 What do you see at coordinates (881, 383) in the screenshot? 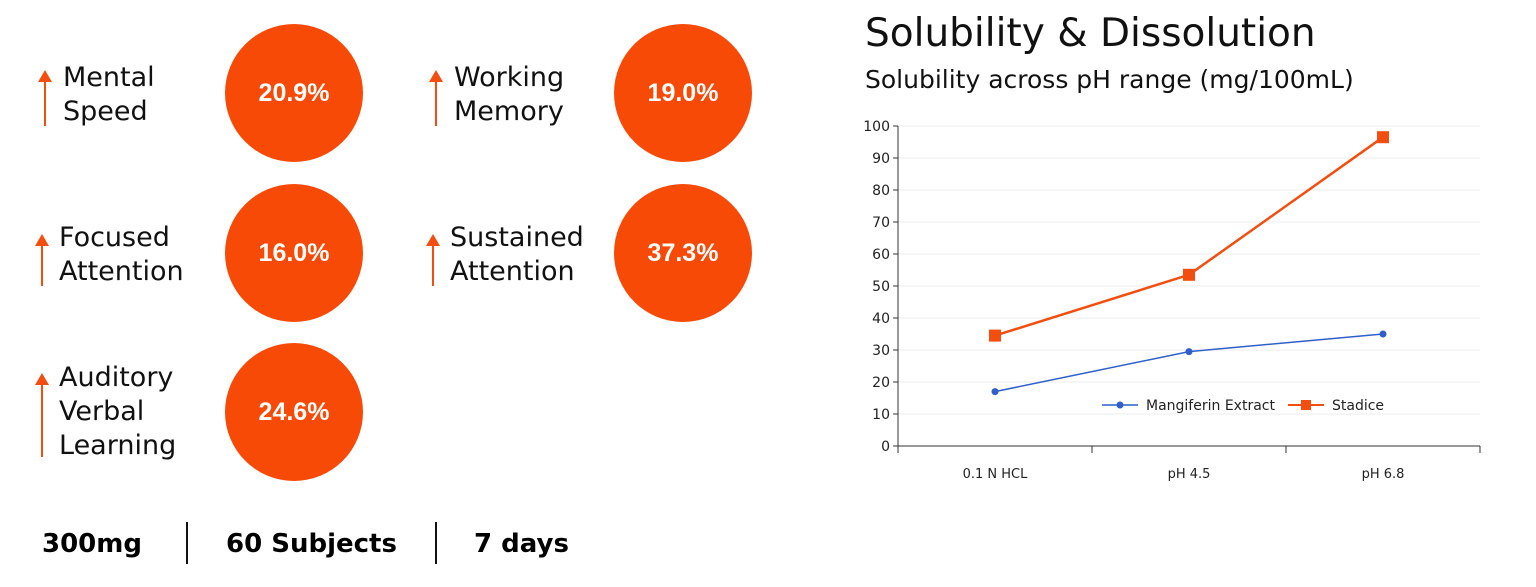
I see `y-tick-label: 20` at bounding box center [881, 383].